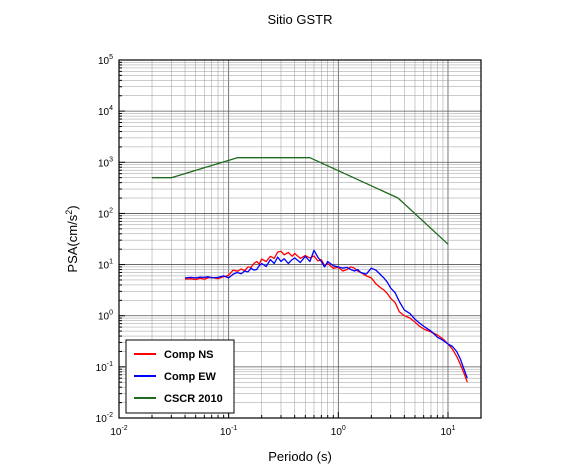  I want to click on chart-title: Sitio GSTR, so click(299, 19).